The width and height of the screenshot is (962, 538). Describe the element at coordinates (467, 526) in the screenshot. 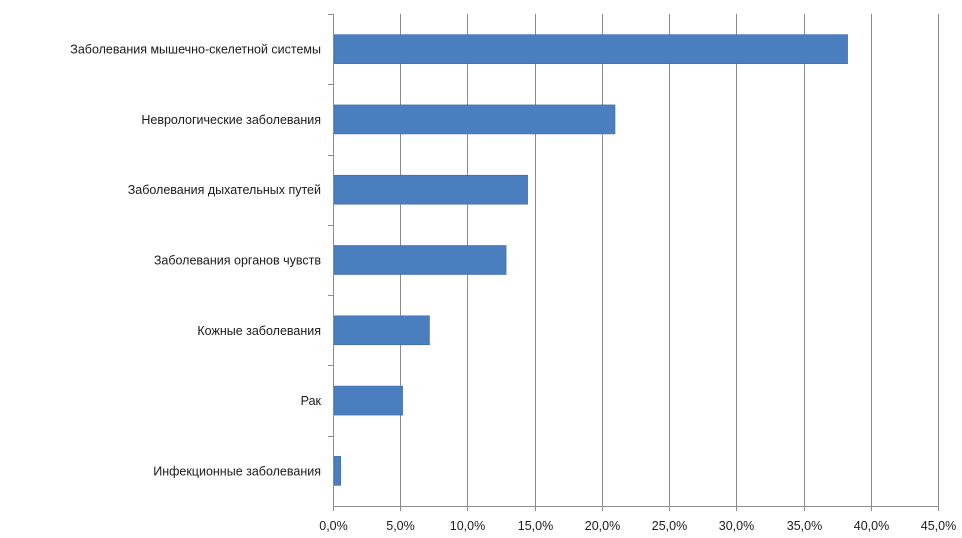

I see `x-tick-label: 10,0%` at that location.